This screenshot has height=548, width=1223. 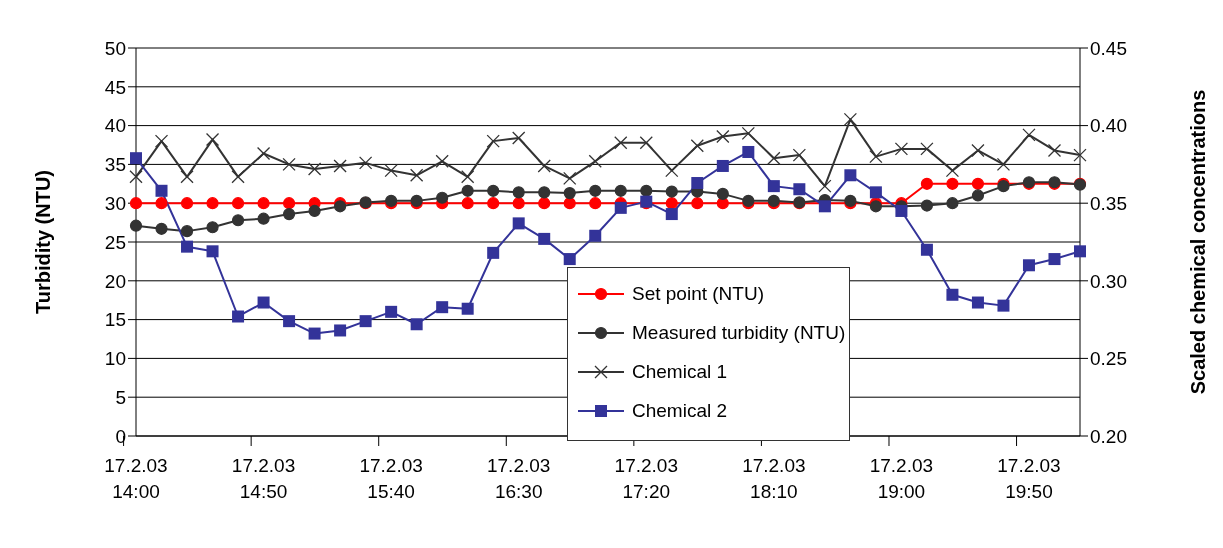 I want to click on y-tick-label: 15, so click(x=115, y=320).